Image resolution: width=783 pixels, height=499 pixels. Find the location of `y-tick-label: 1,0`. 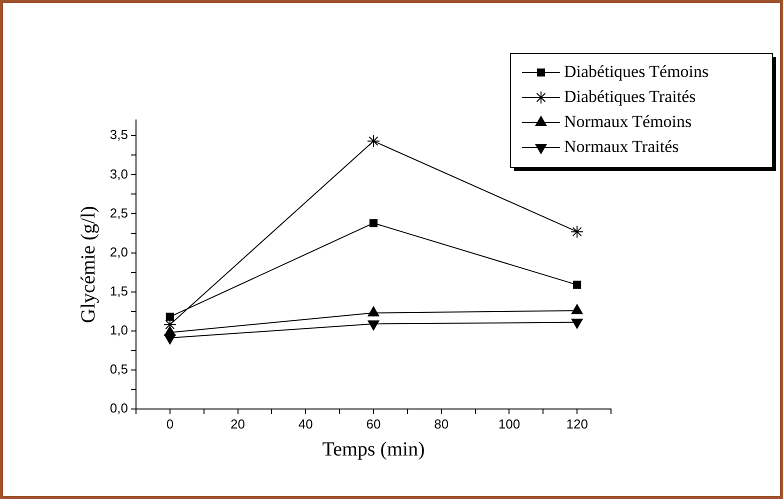

y-tick-label: 1,0 is located at coordinates (119, 330).